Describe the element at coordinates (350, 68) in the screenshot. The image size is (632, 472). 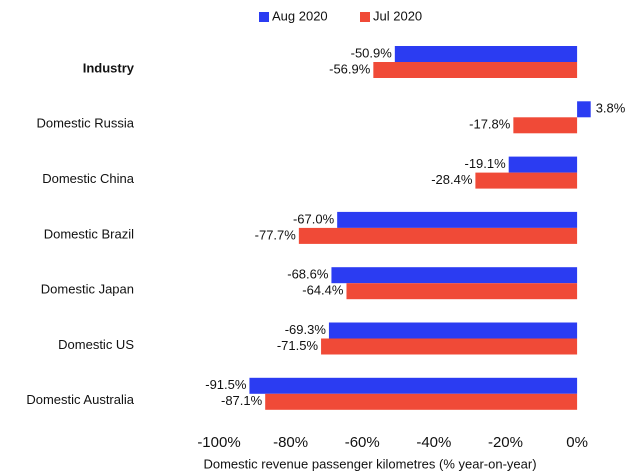
I see `value-label: -56.9%` at that location.